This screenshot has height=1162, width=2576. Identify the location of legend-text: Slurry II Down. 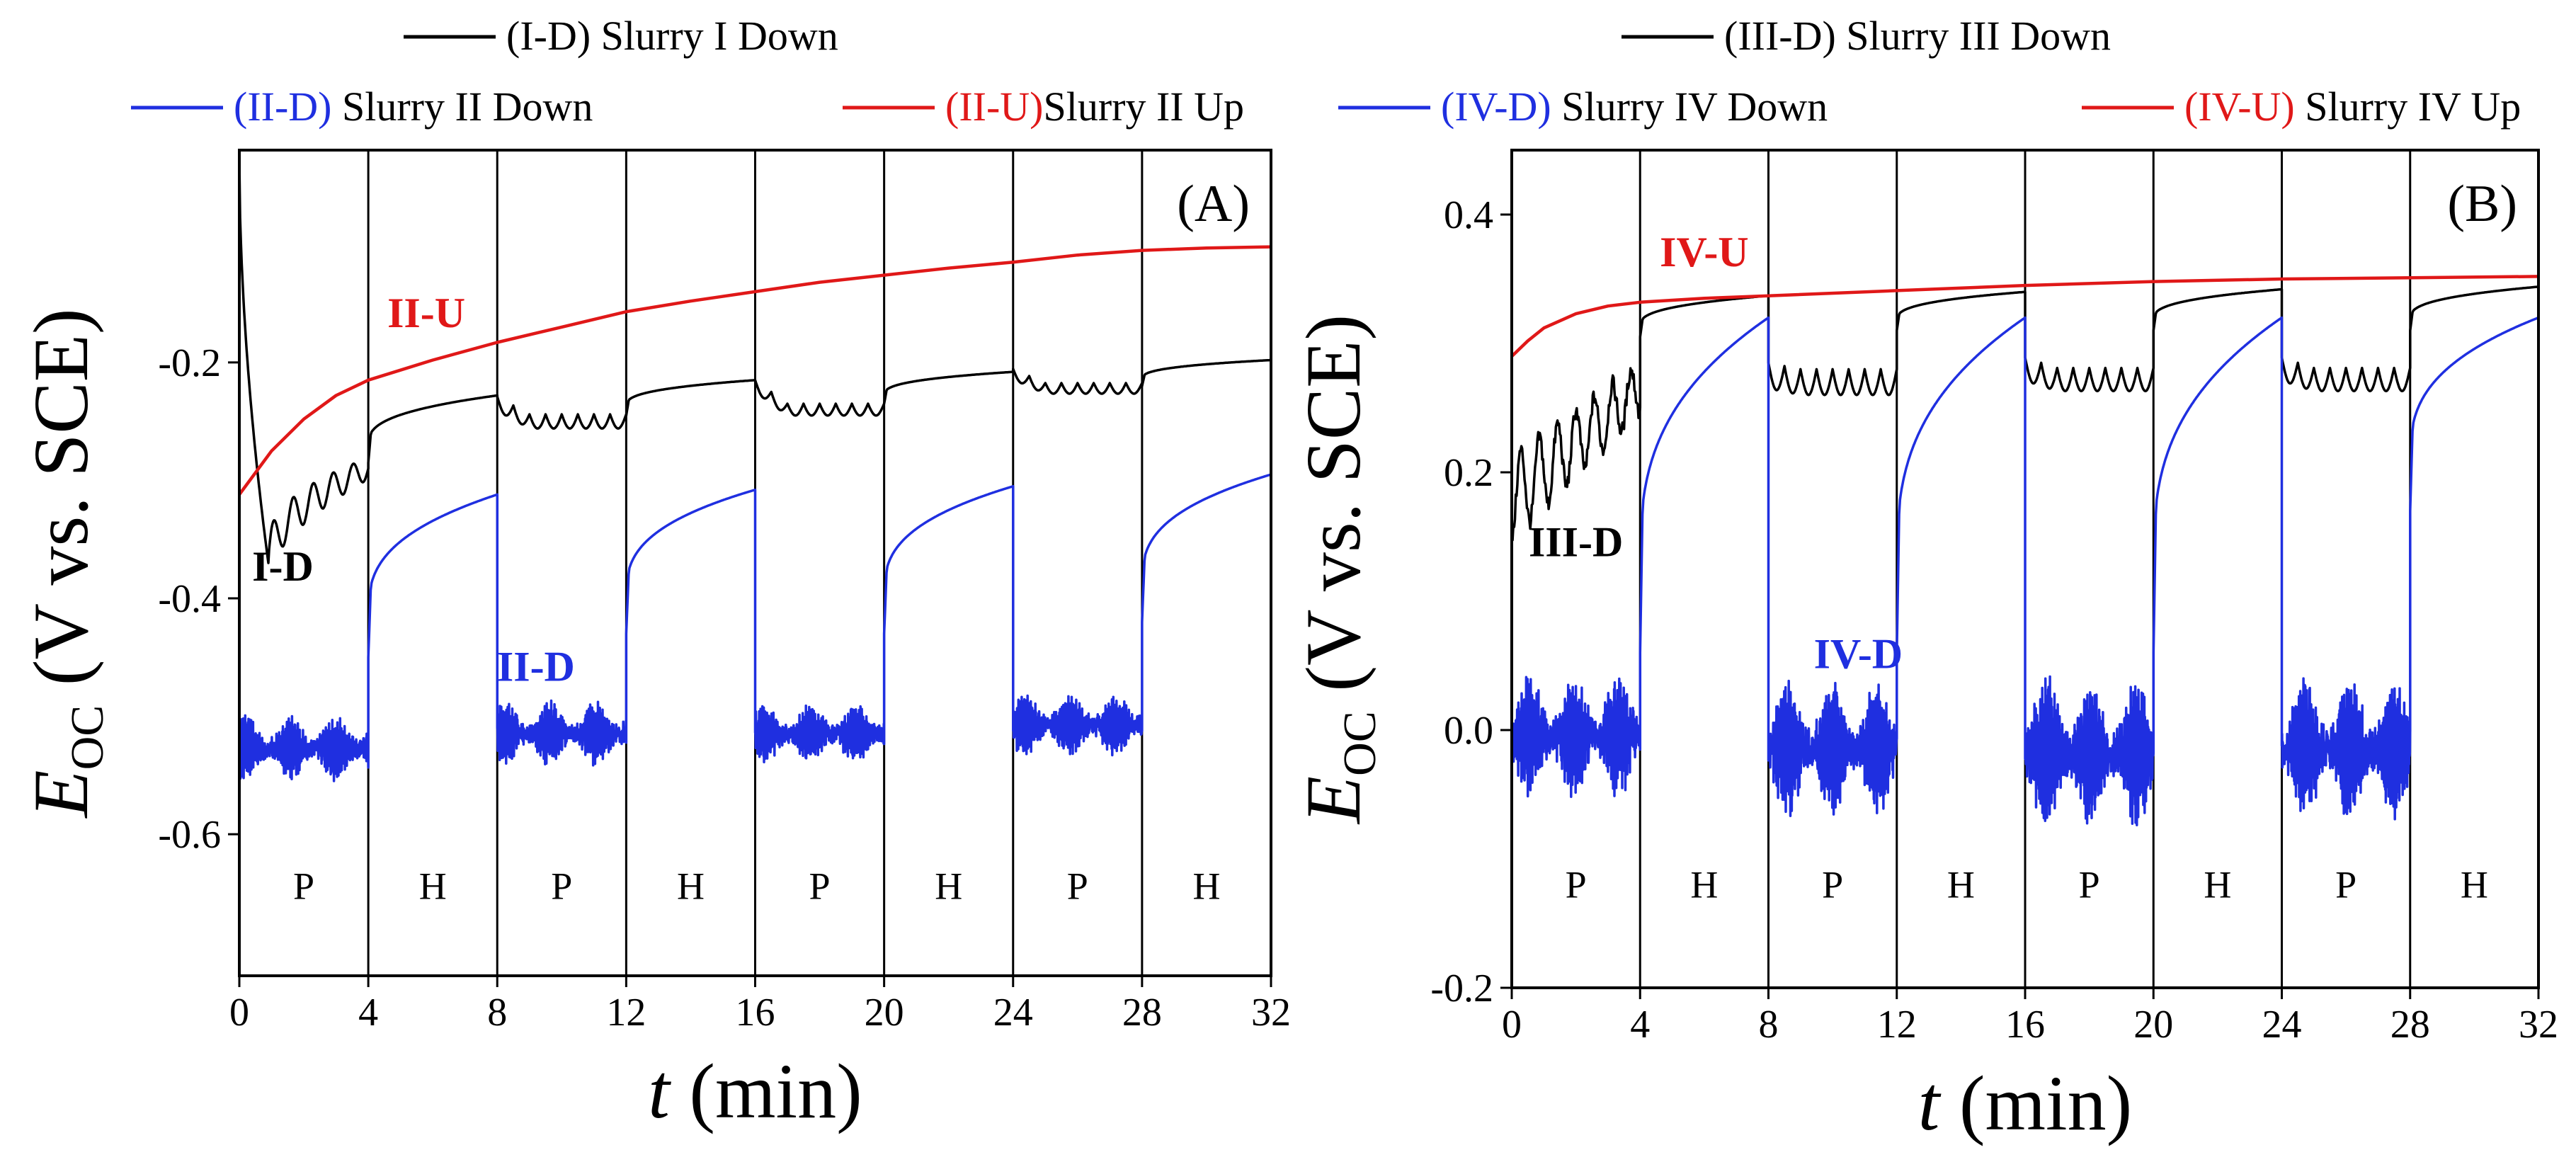
(462, 107).